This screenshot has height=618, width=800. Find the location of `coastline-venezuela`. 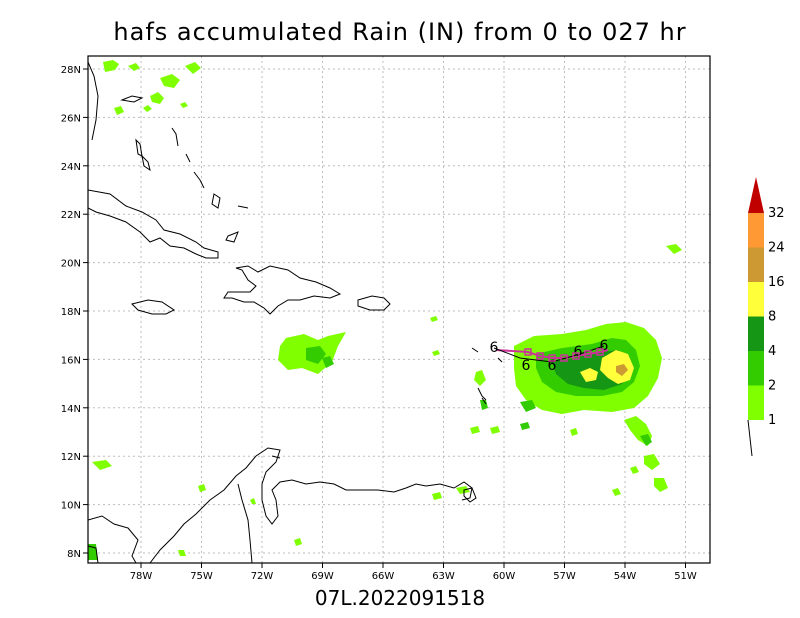

coastline-venezuela is located at coordinates (311, 505).